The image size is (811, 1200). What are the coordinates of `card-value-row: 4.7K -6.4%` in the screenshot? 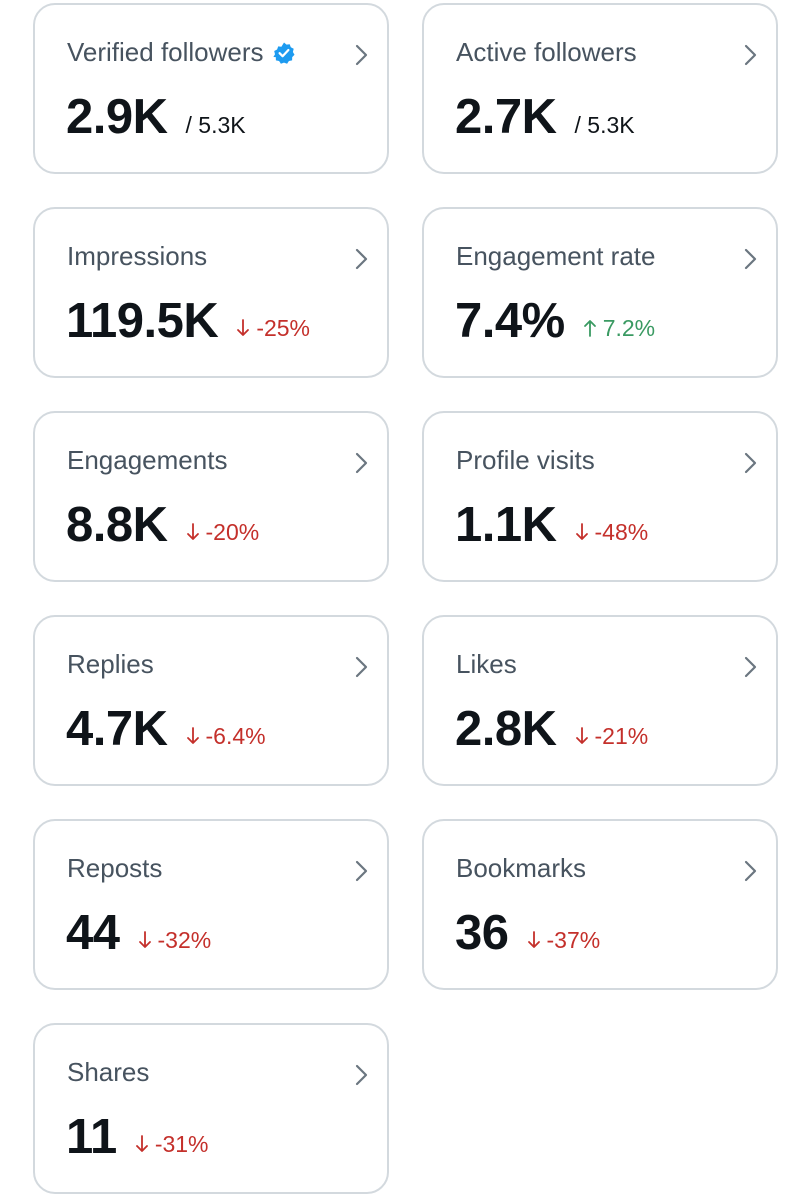 It's located at (166, 729).